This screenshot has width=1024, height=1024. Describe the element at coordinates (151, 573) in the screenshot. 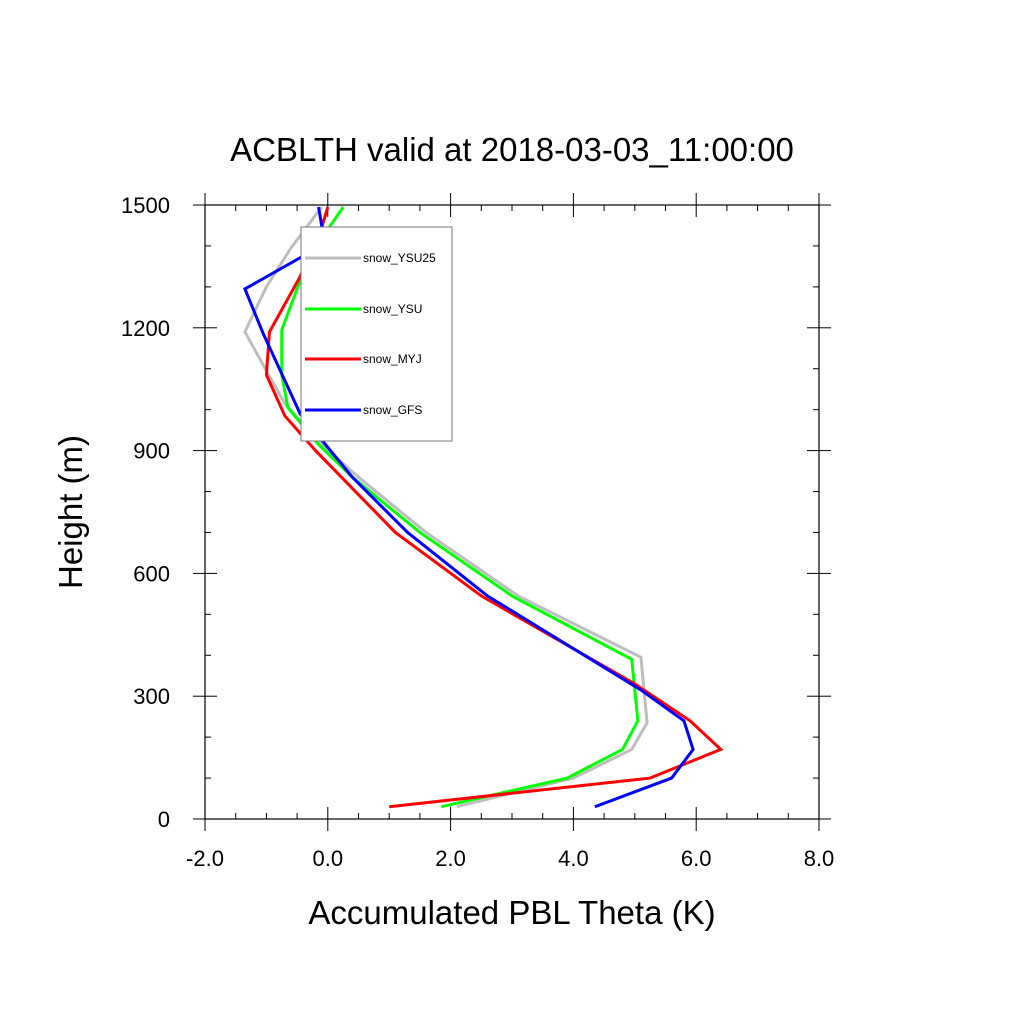

I see `y-tick-label: 600` at that location.